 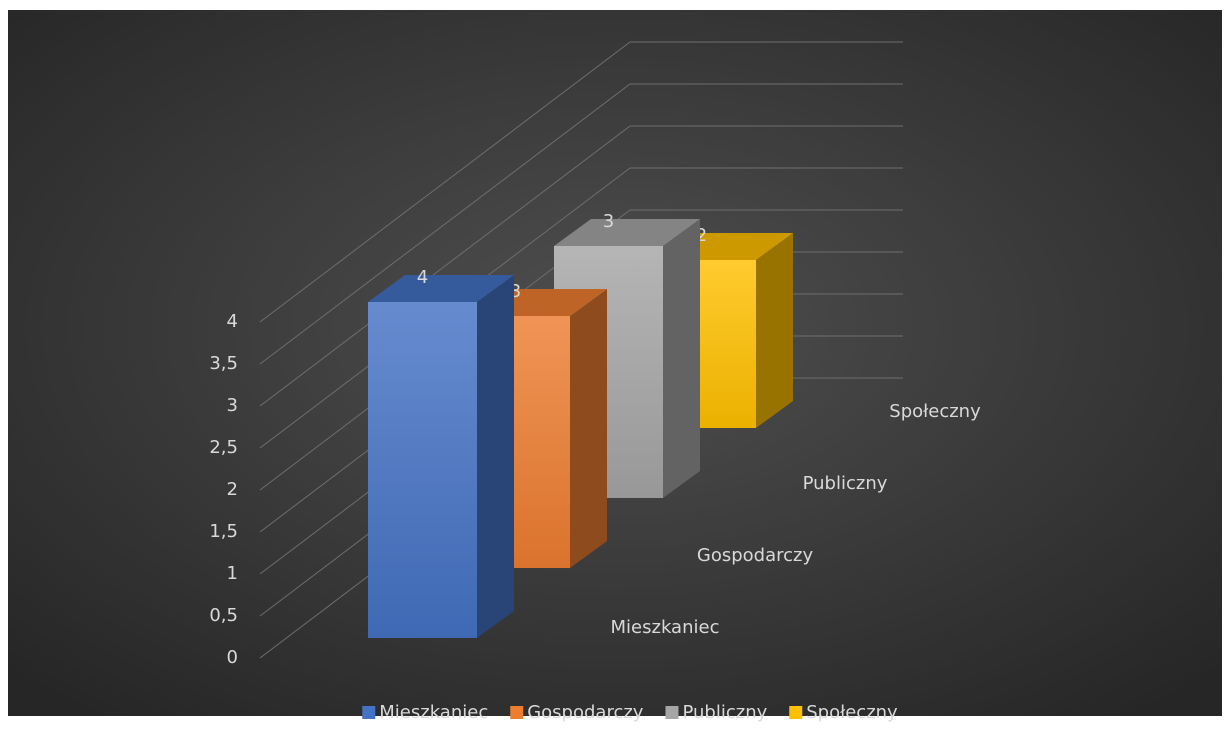 I want to click on depth-axis-label: Gospodarczy, so click(x=755, y=555).